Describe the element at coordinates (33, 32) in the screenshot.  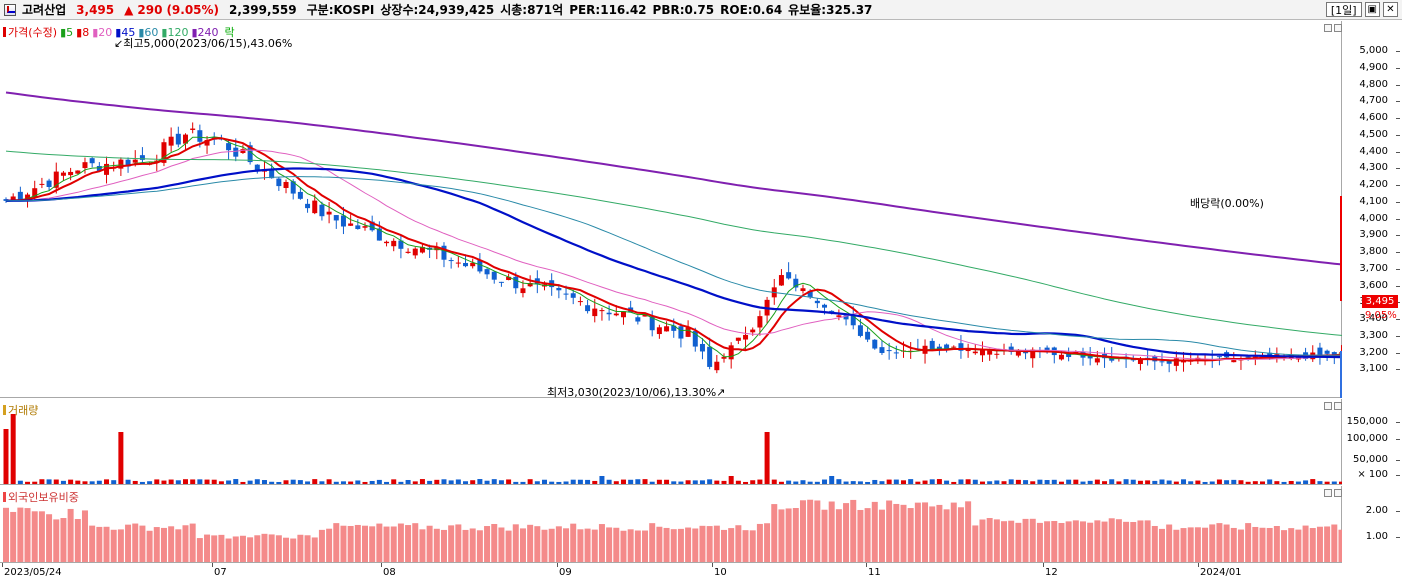
I see `legend-title: 가격(수정)` at that location.